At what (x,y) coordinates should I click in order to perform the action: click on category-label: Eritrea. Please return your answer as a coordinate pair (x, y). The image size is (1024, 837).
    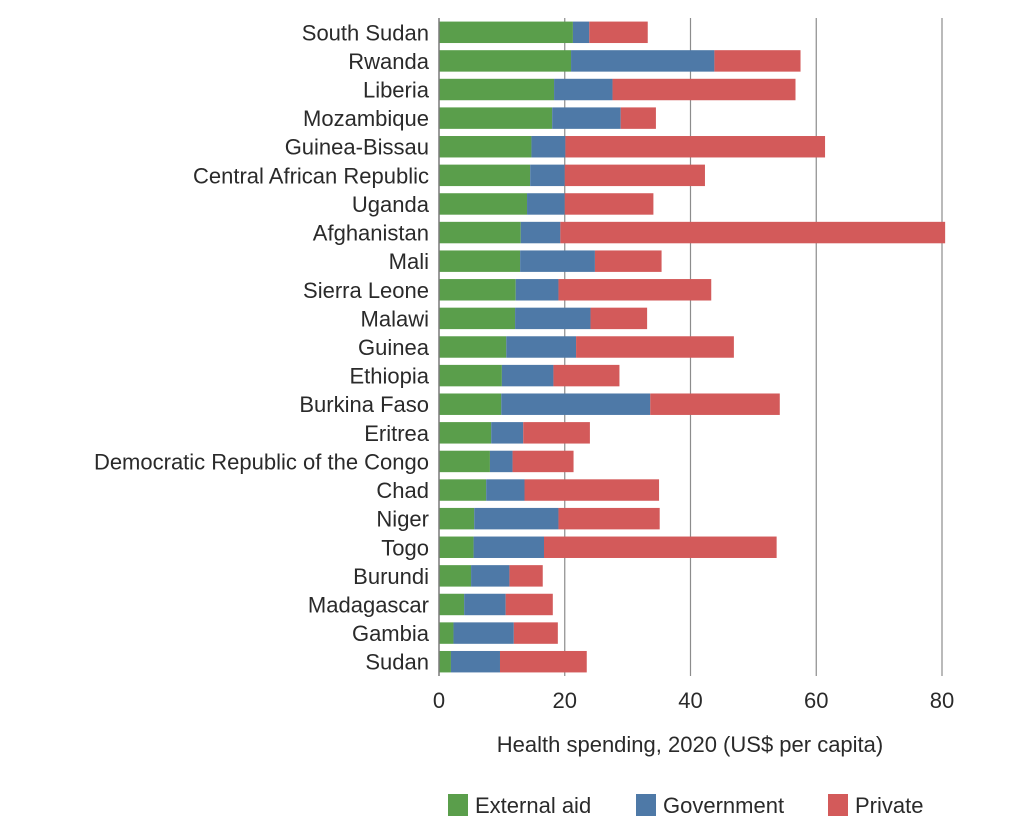
    Looking at the image, I should click on (397, 433).